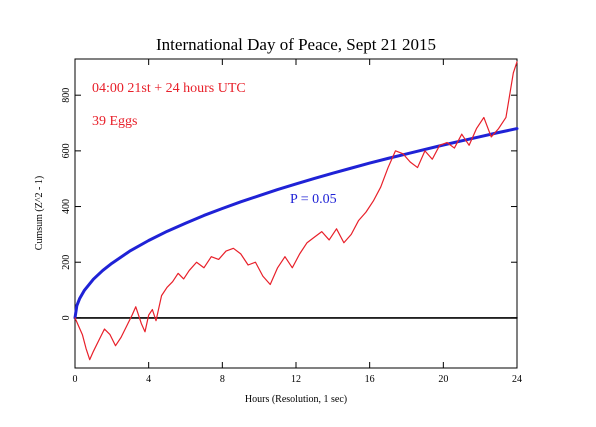 This screenshot has height=427, width=596. I want to click on annotation-period: 04:00 21st + 24 hours UTC, so click(169, 88).